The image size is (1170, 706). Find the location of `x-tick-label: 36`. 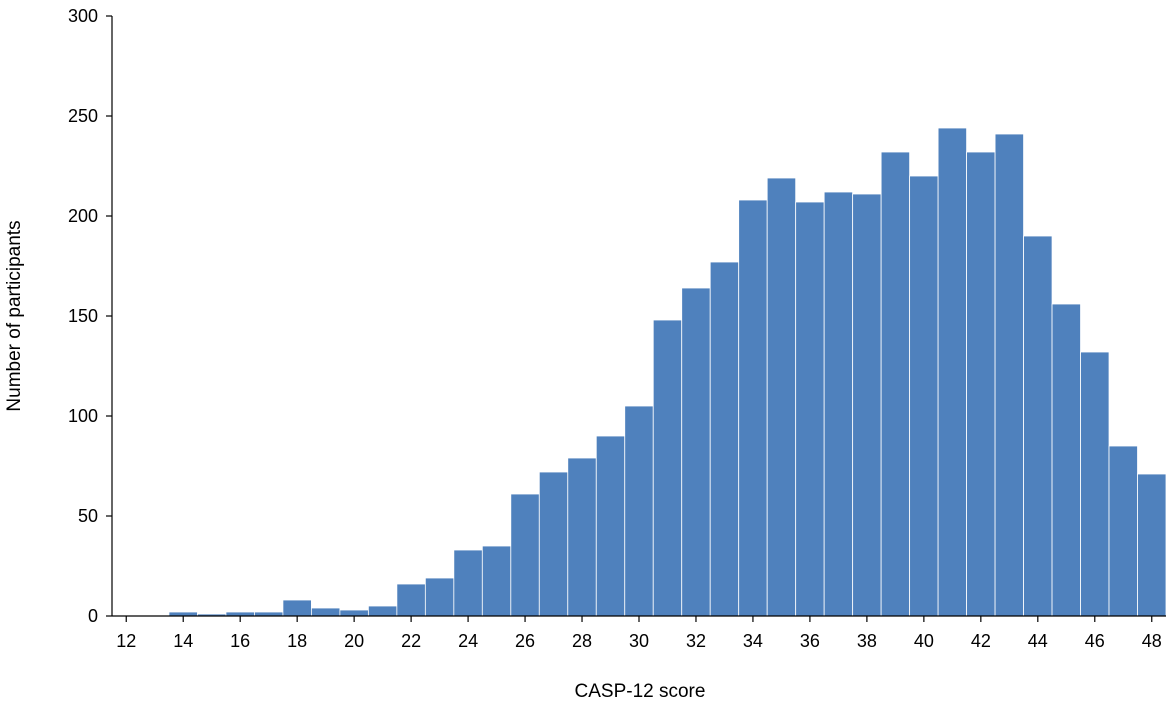

x-tick-label: 36 is located at coordinates (810, 641).